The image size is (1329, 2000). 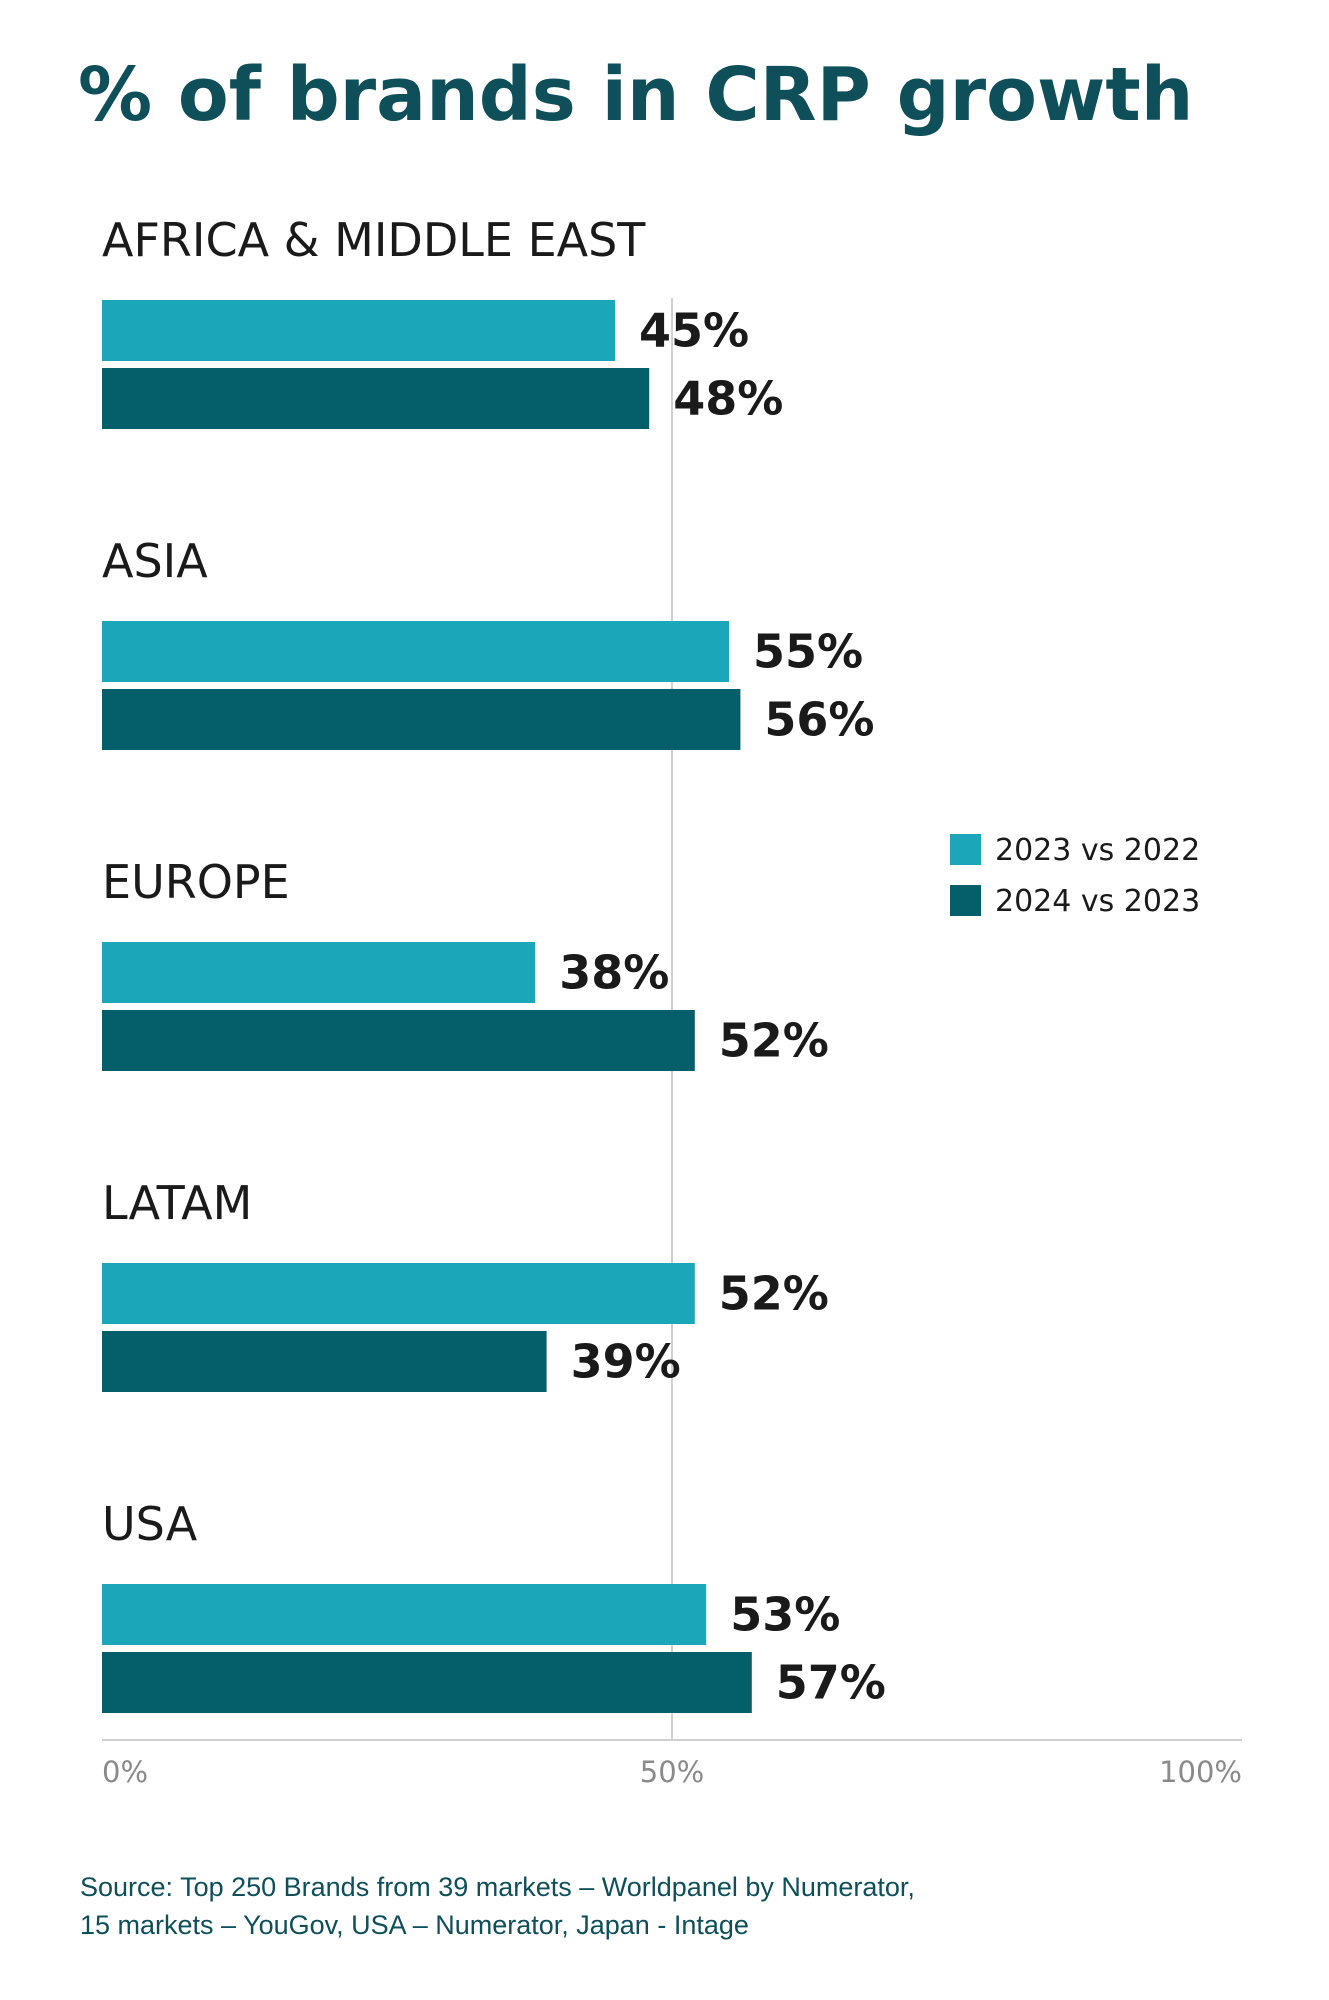 What do you see at coordinates (150, 1524) in the screenshot?
I see `category-label: USA` at bounding box center [150, 1524].